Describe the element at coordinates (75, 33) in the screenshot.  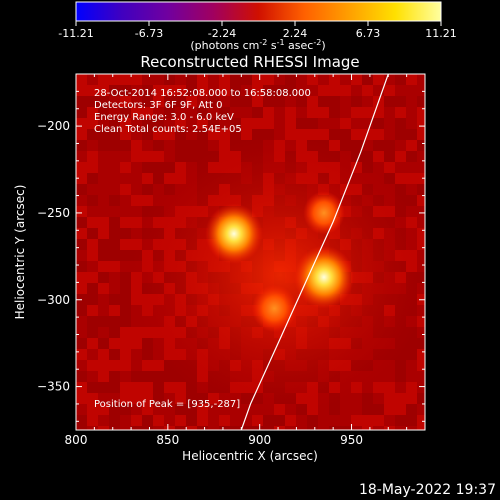
I see `colorbar-tick-label: -11.21` at that location.